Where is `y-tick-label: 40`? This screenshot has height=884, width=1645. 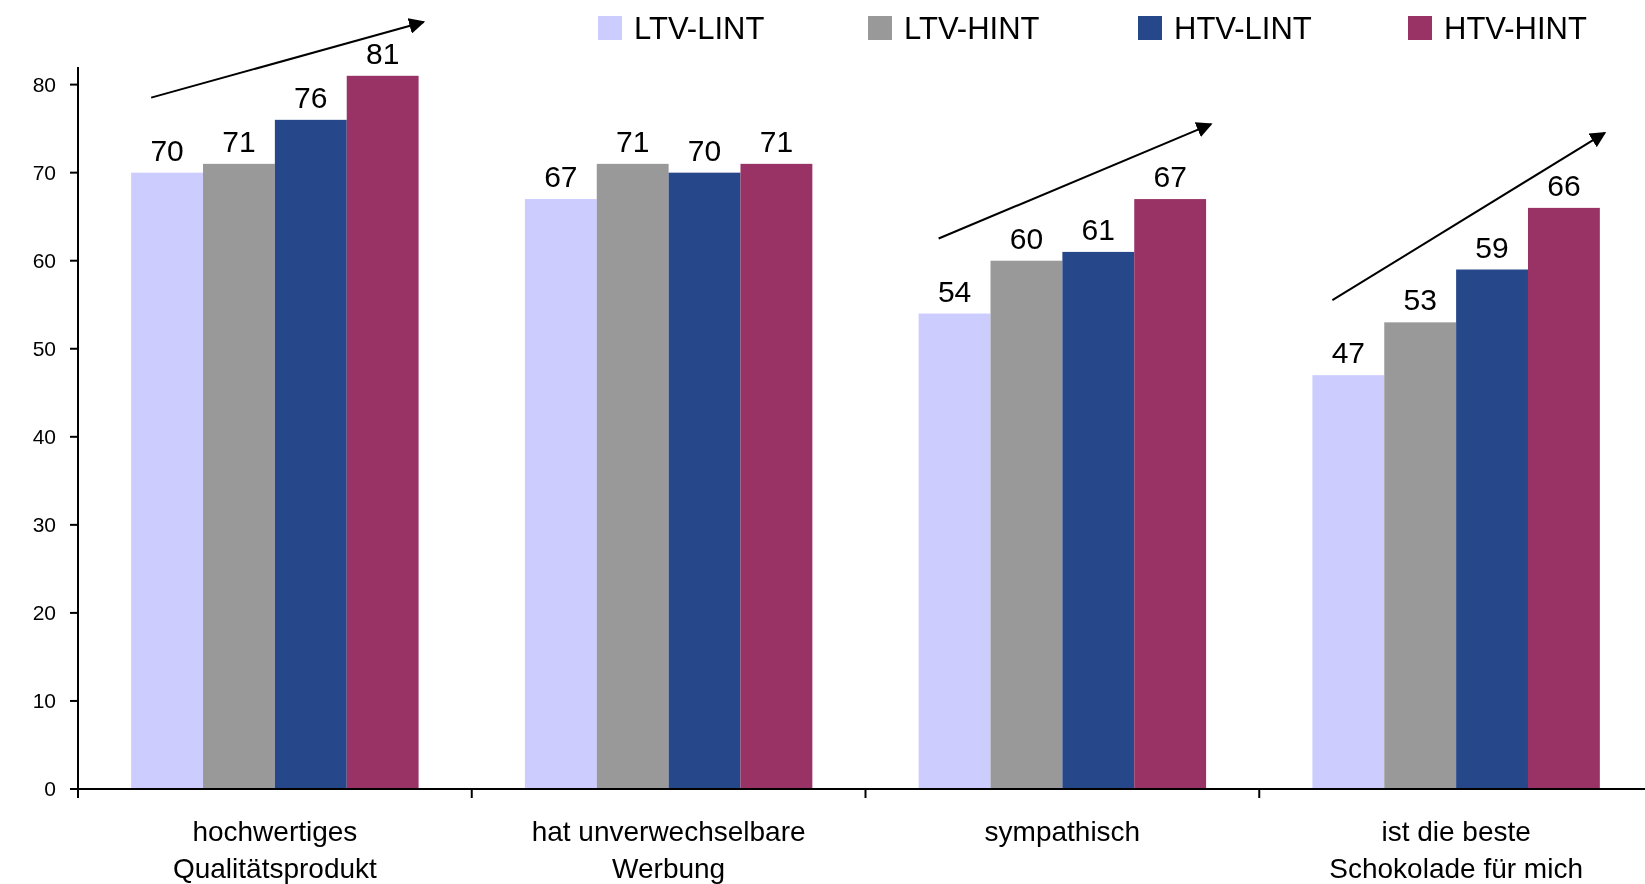
y-tick-label: 40 is located at coordinates (44, 437).